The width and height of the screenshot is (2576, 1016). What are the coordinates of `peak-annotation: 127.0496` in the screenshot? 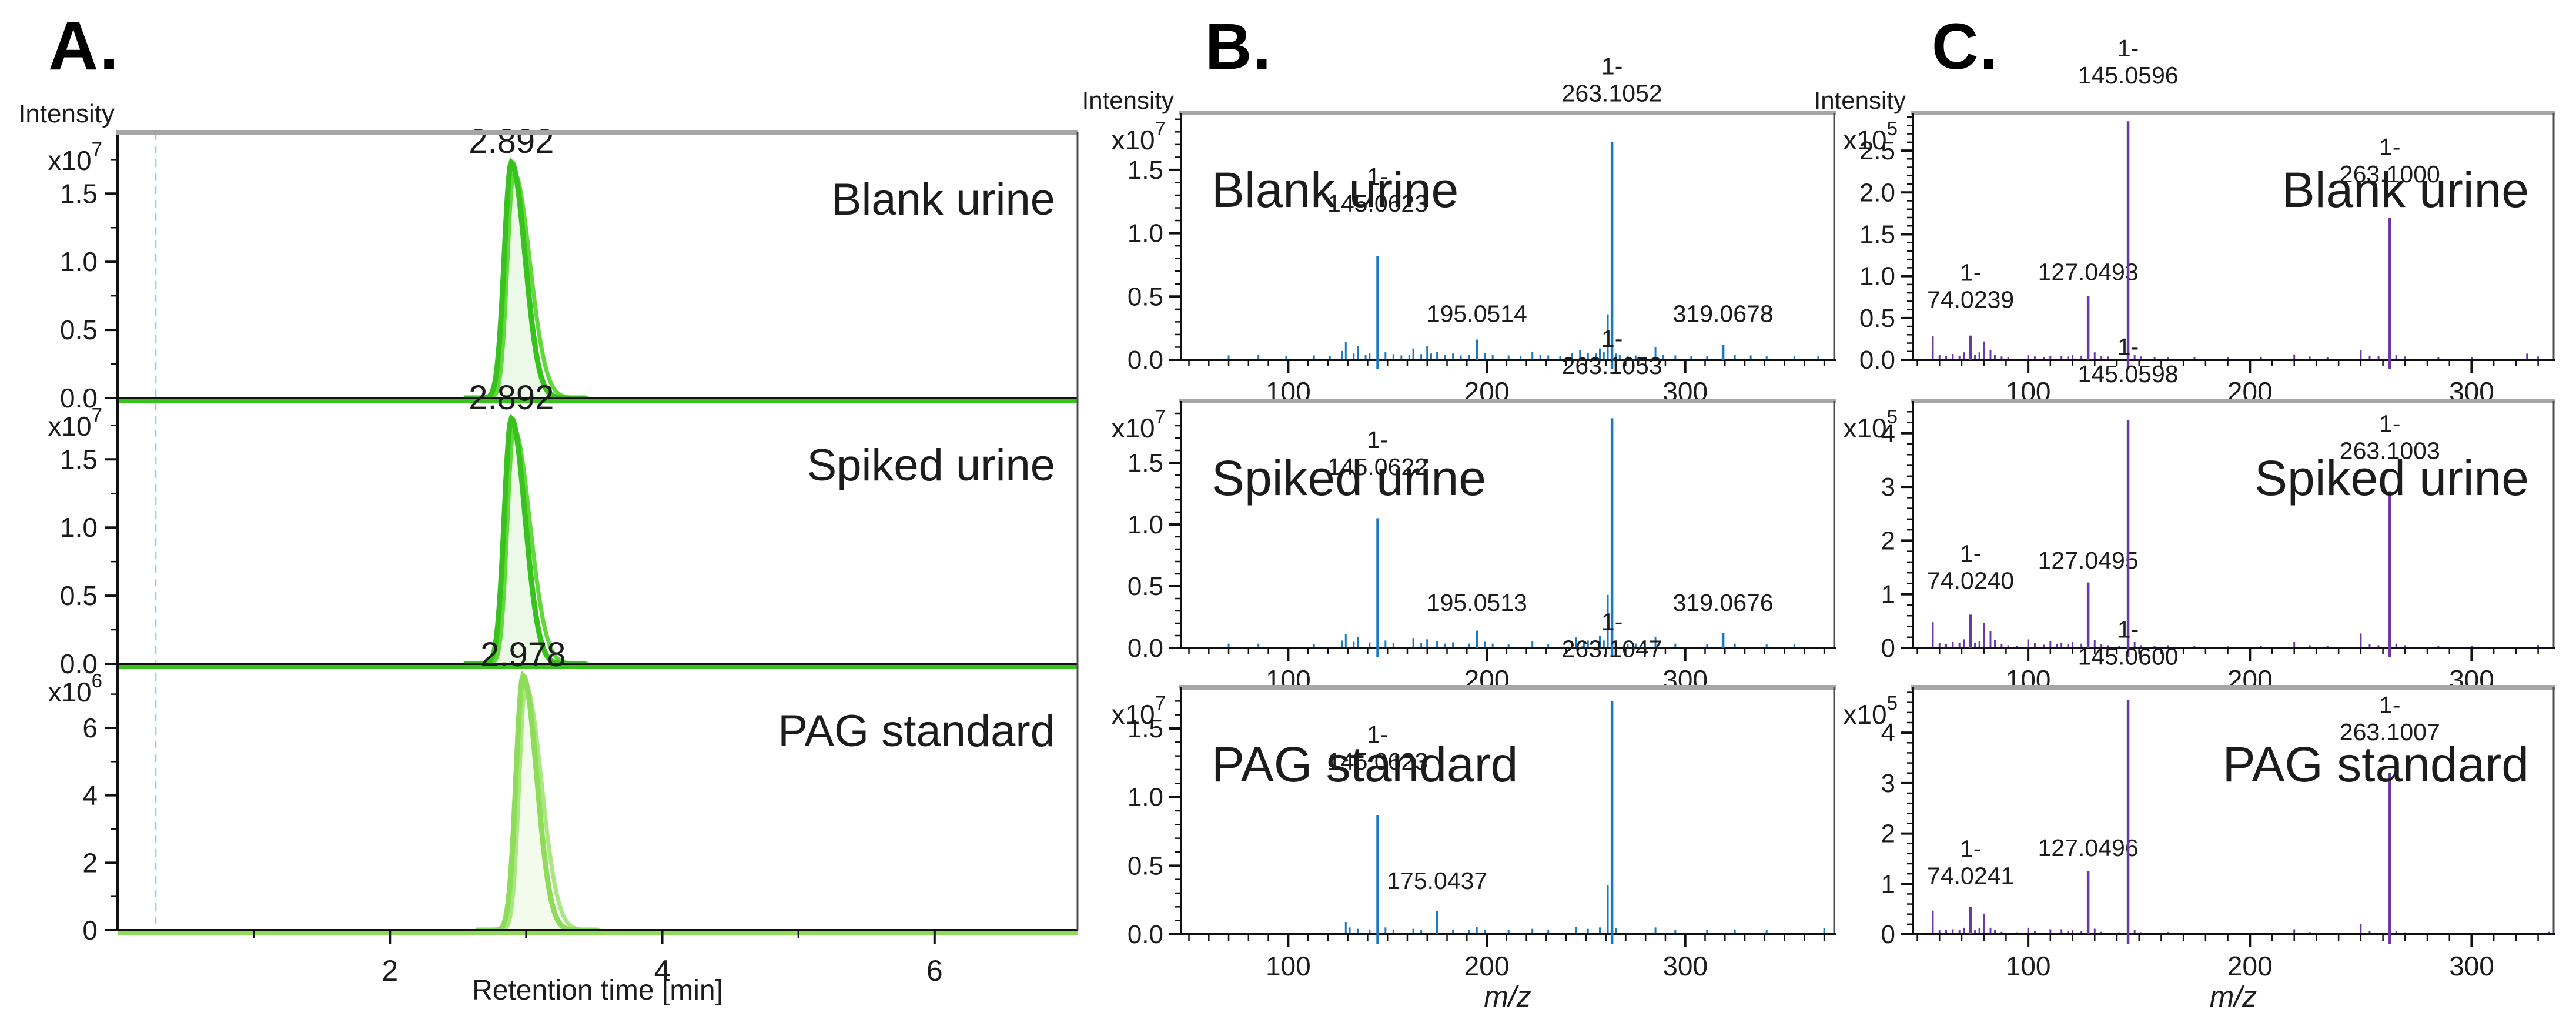 It's located at (2088, 847).